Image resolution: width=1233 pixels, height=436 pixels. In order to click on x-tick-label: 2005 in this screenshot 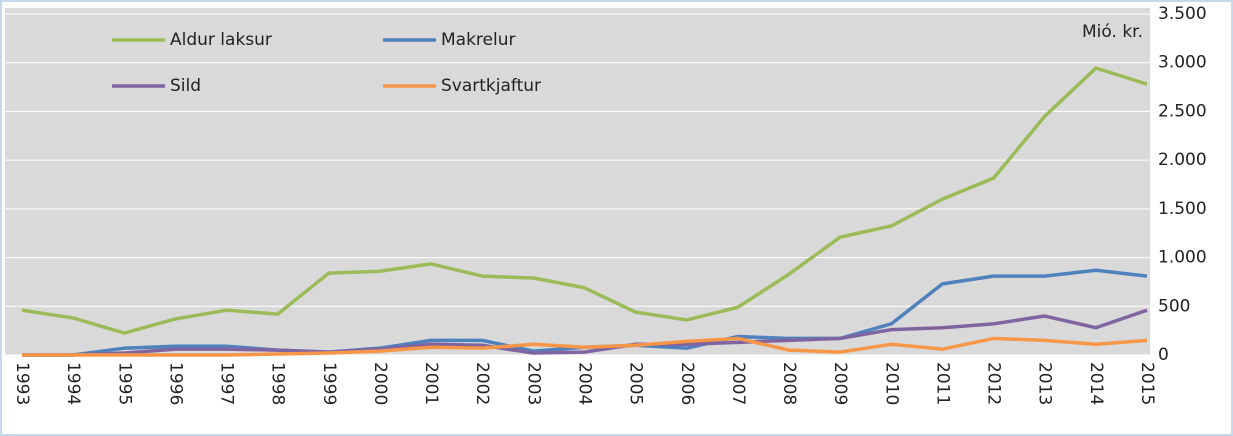, I will do `click(636, 383)`.